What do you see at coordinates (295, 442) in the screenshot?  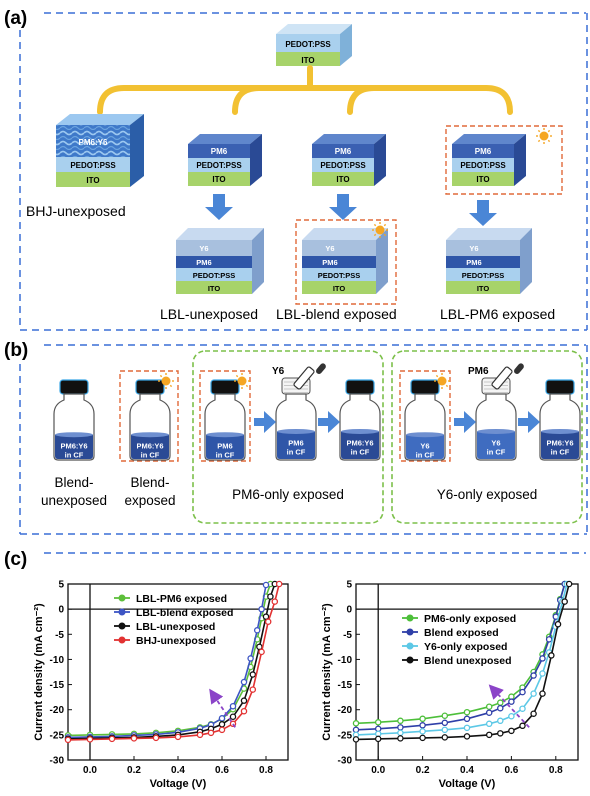 I see `vial-solute-label: PM6` at bounding box center [295, 442].